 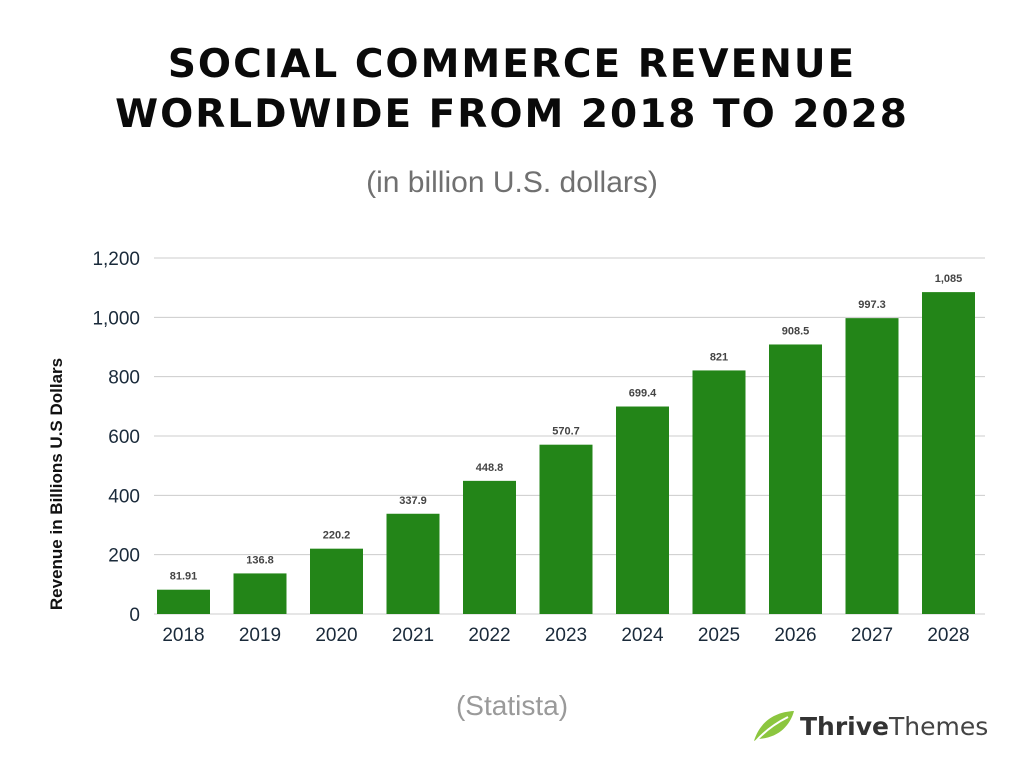 What do you see at coordinates (124, 556) in the screenshot?
I see `y-tick-label: 200` at bounding box center [124, 556].